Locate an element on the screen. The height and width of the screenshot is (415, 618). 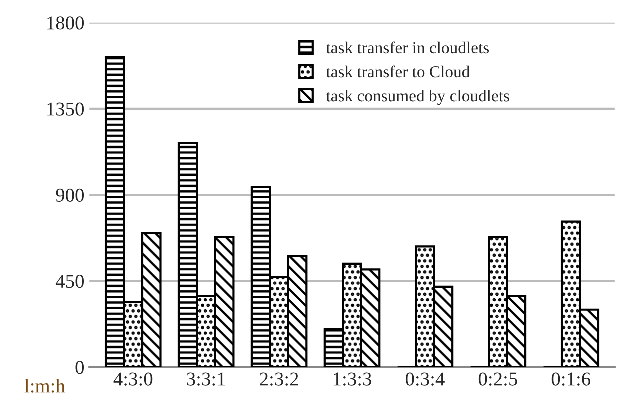
legend-label: task transfer in cloudlets is located at coordinates (408, 48).